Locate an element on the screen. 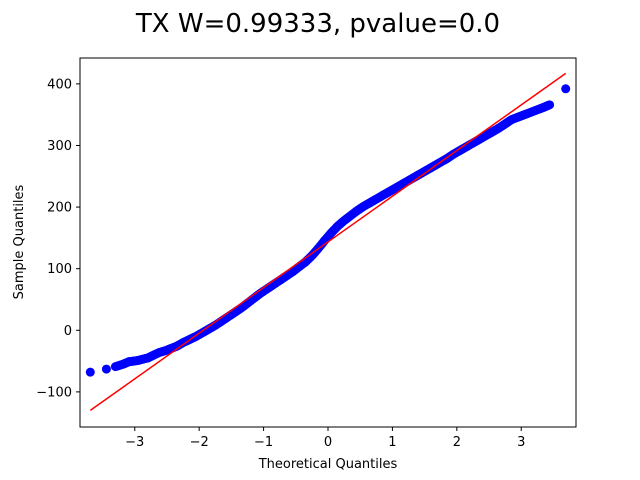 The image size is (640, 480). x-tick-label: 0 is located at coordinates (328, 442).